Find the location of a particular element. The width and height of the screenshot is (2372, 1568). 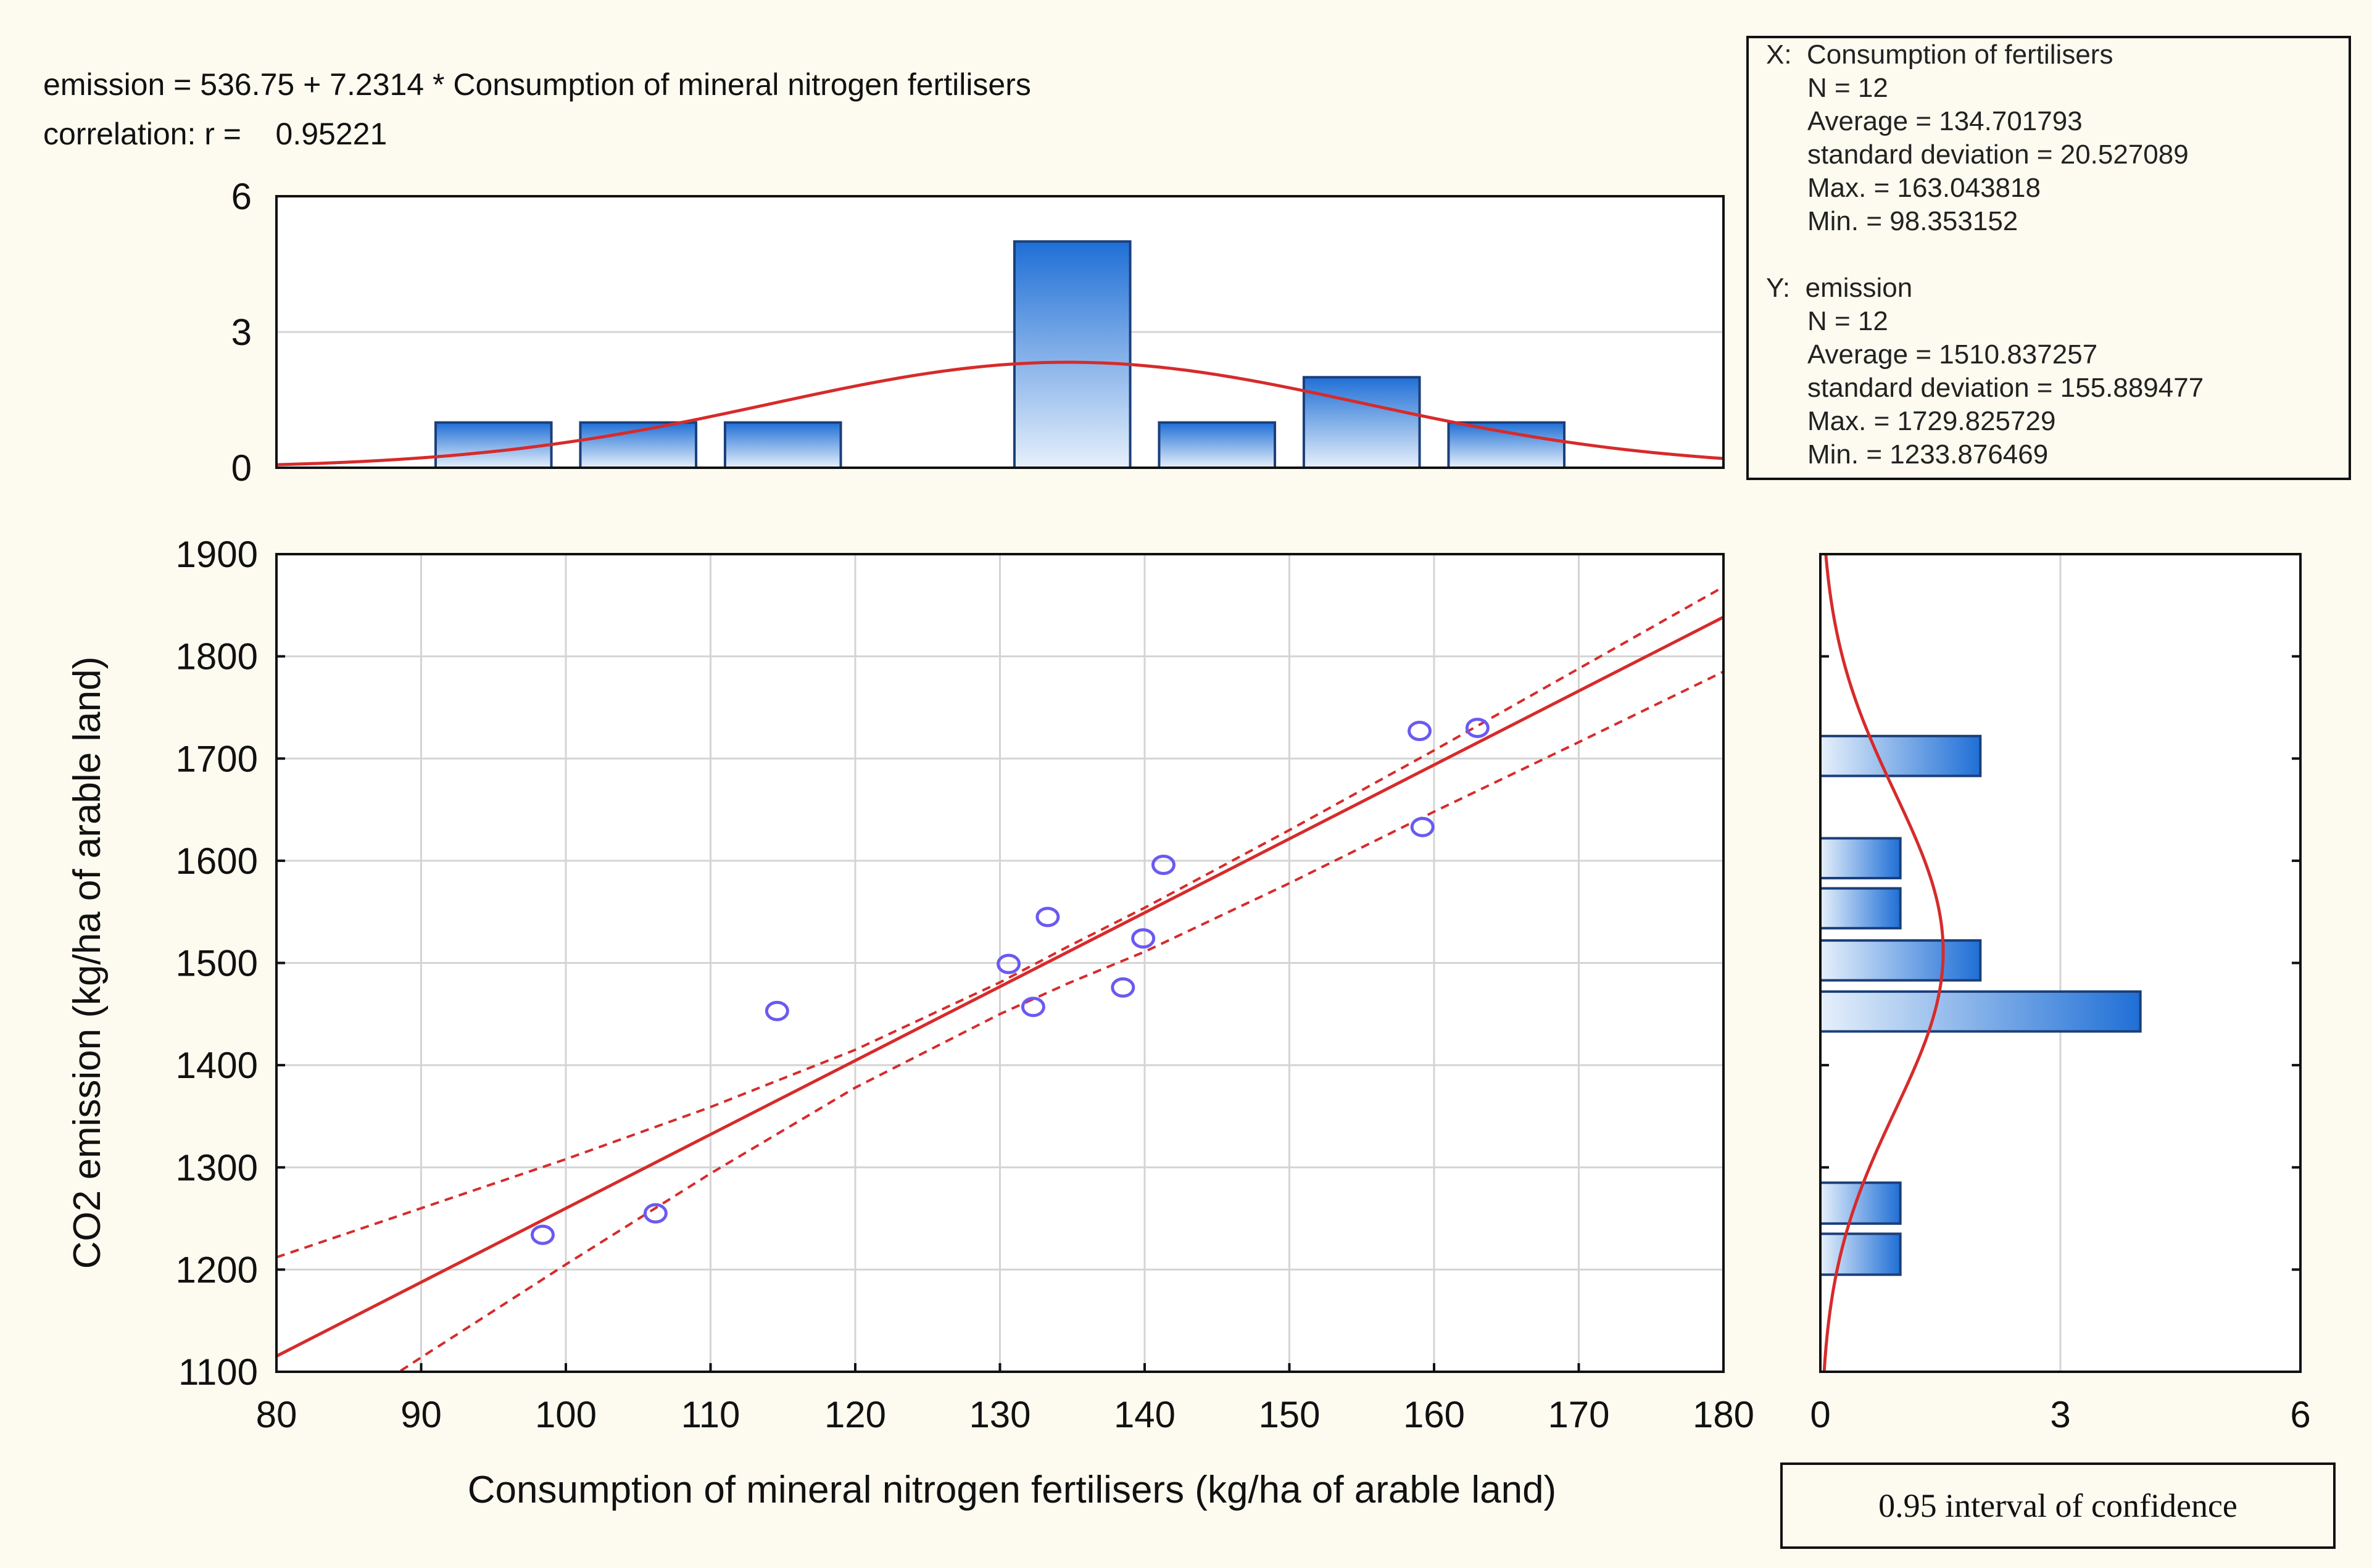

y-stat-max: Max. = 1729.825729 is located at coordinates (1931, 421).